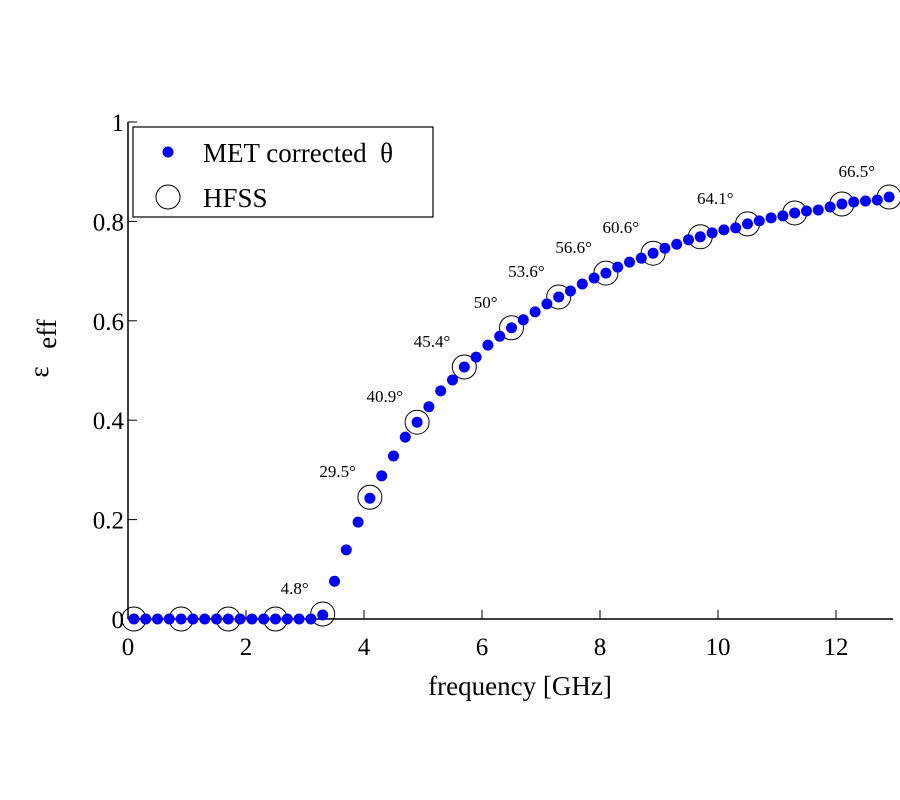  I want to click on legend-box, so click(283, 172).